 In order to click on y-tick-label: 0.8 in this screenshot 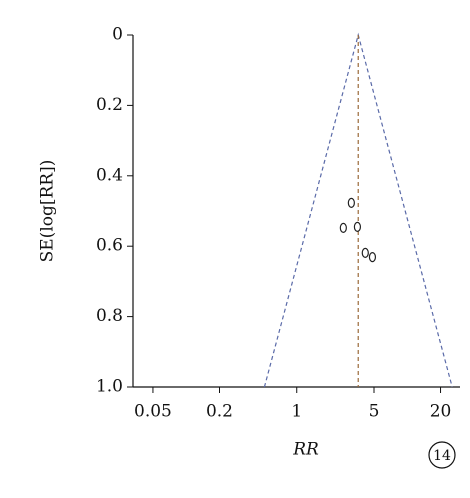, I will do `click(109, 316)`.